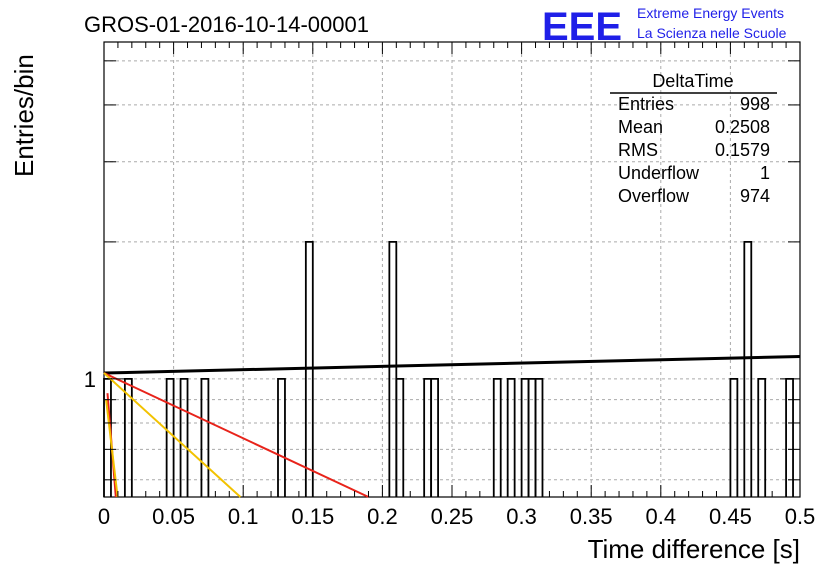 The width and height of the screenshot is (836, 572). What do you see at coordinates (640, 127) in the screenshot?
I see `stats-row-label: Mean` at bounding box center [640, 127].